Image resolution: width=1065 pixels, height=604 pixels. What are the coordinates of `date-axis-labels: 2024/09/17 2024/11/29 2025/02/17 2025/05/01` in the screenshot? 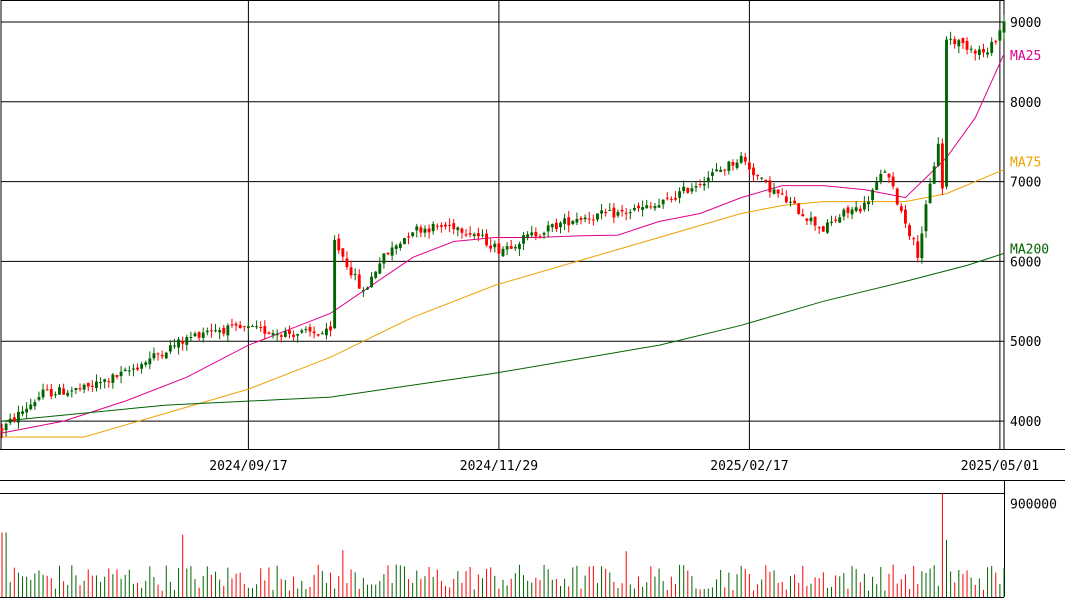 It's located at (624, 466).